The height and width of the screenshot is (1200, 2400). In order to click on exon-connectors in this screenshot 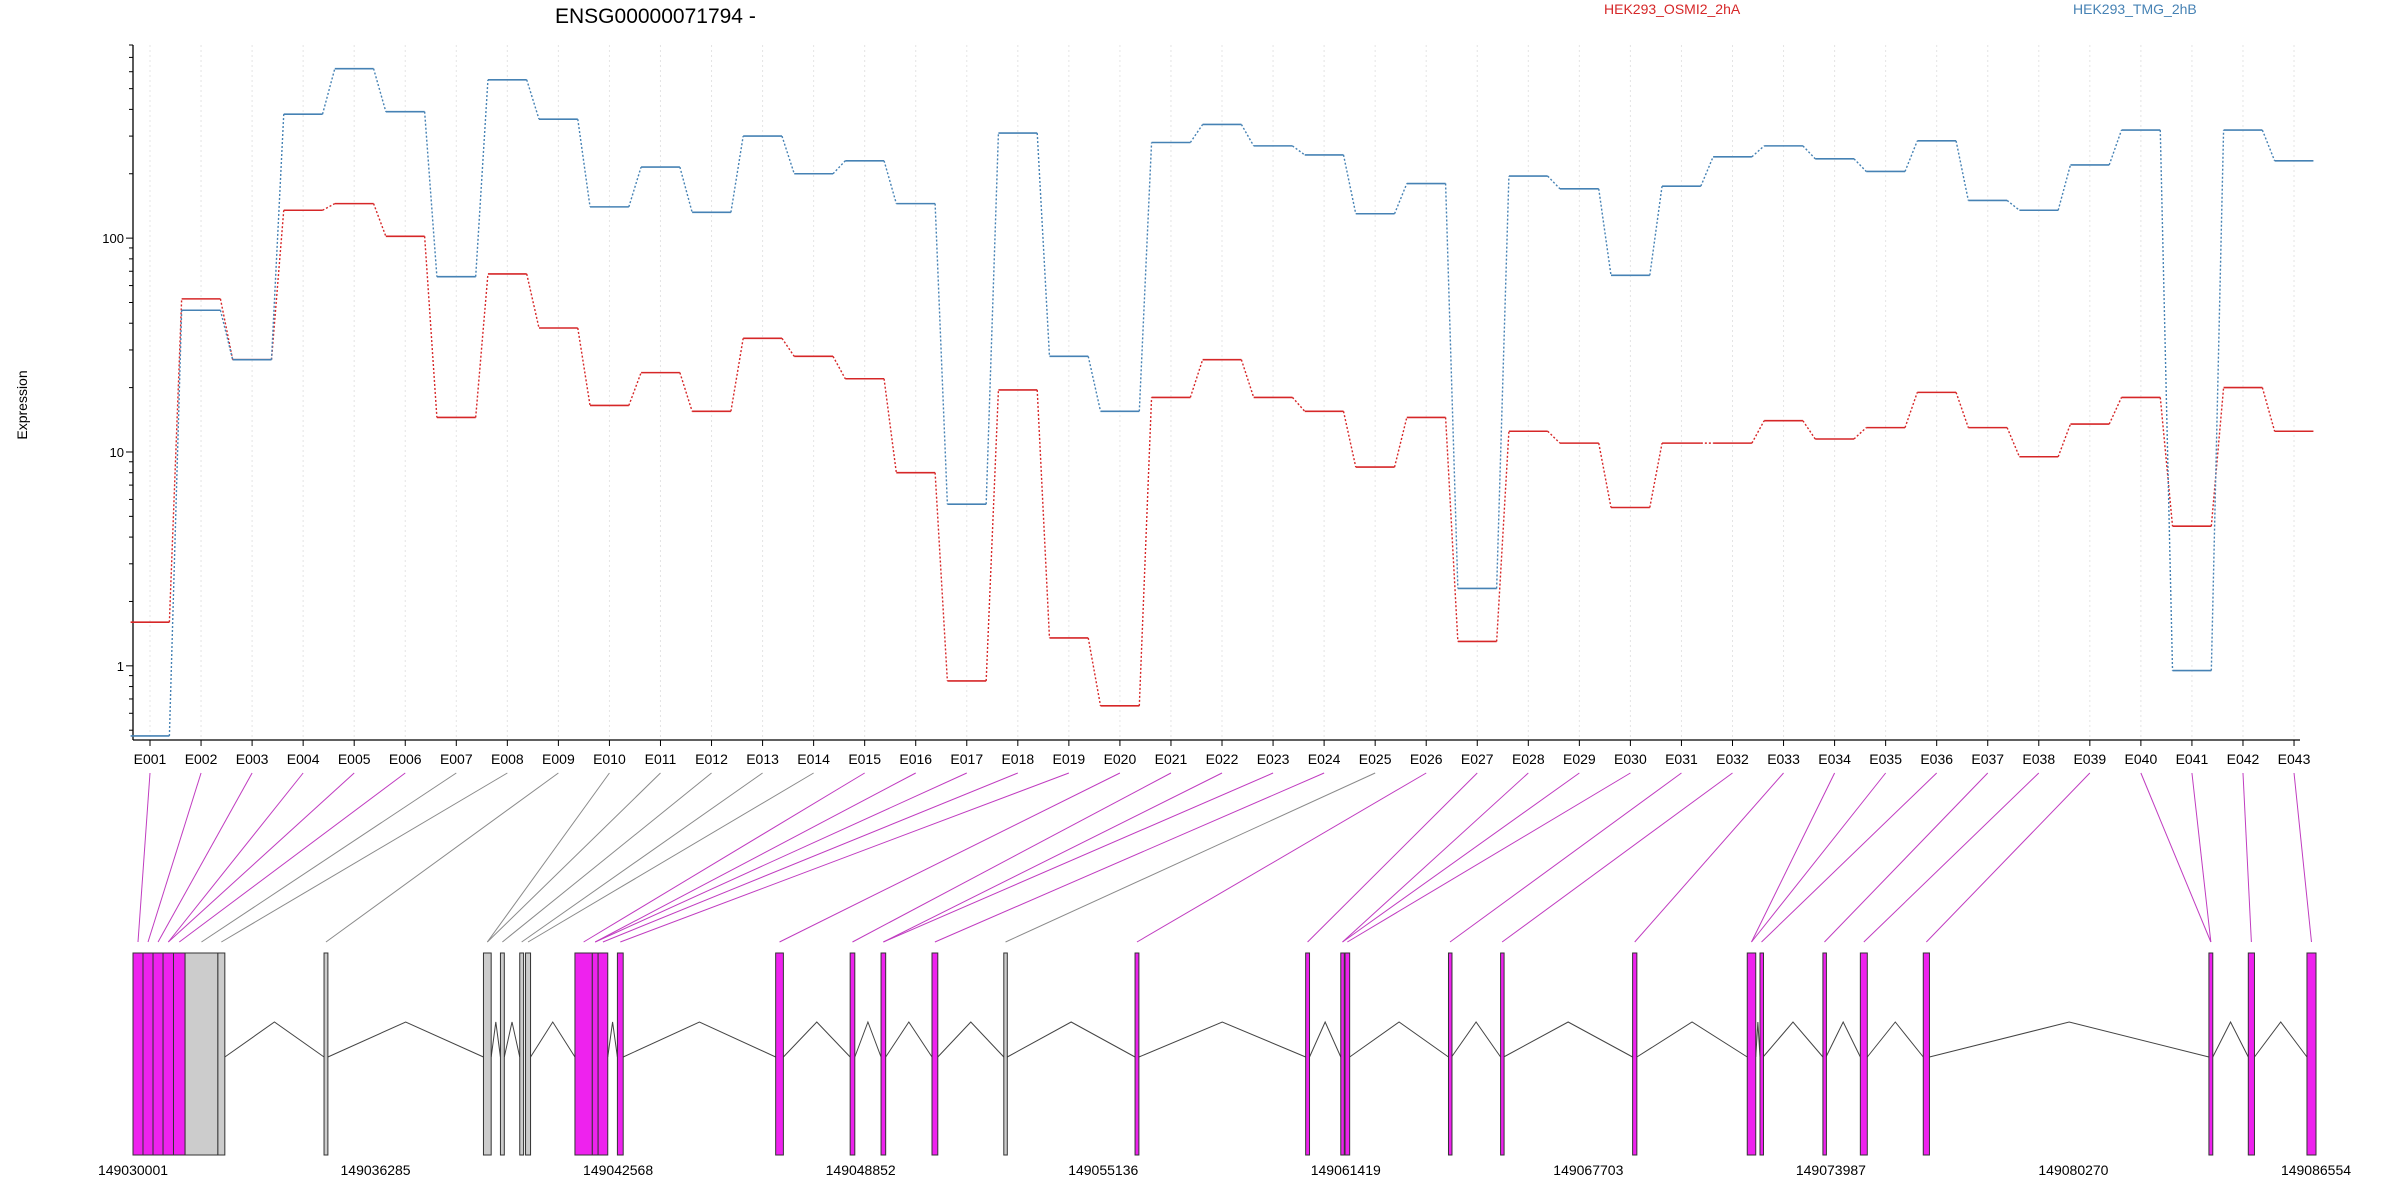, I will do `click(1224, 857)`.